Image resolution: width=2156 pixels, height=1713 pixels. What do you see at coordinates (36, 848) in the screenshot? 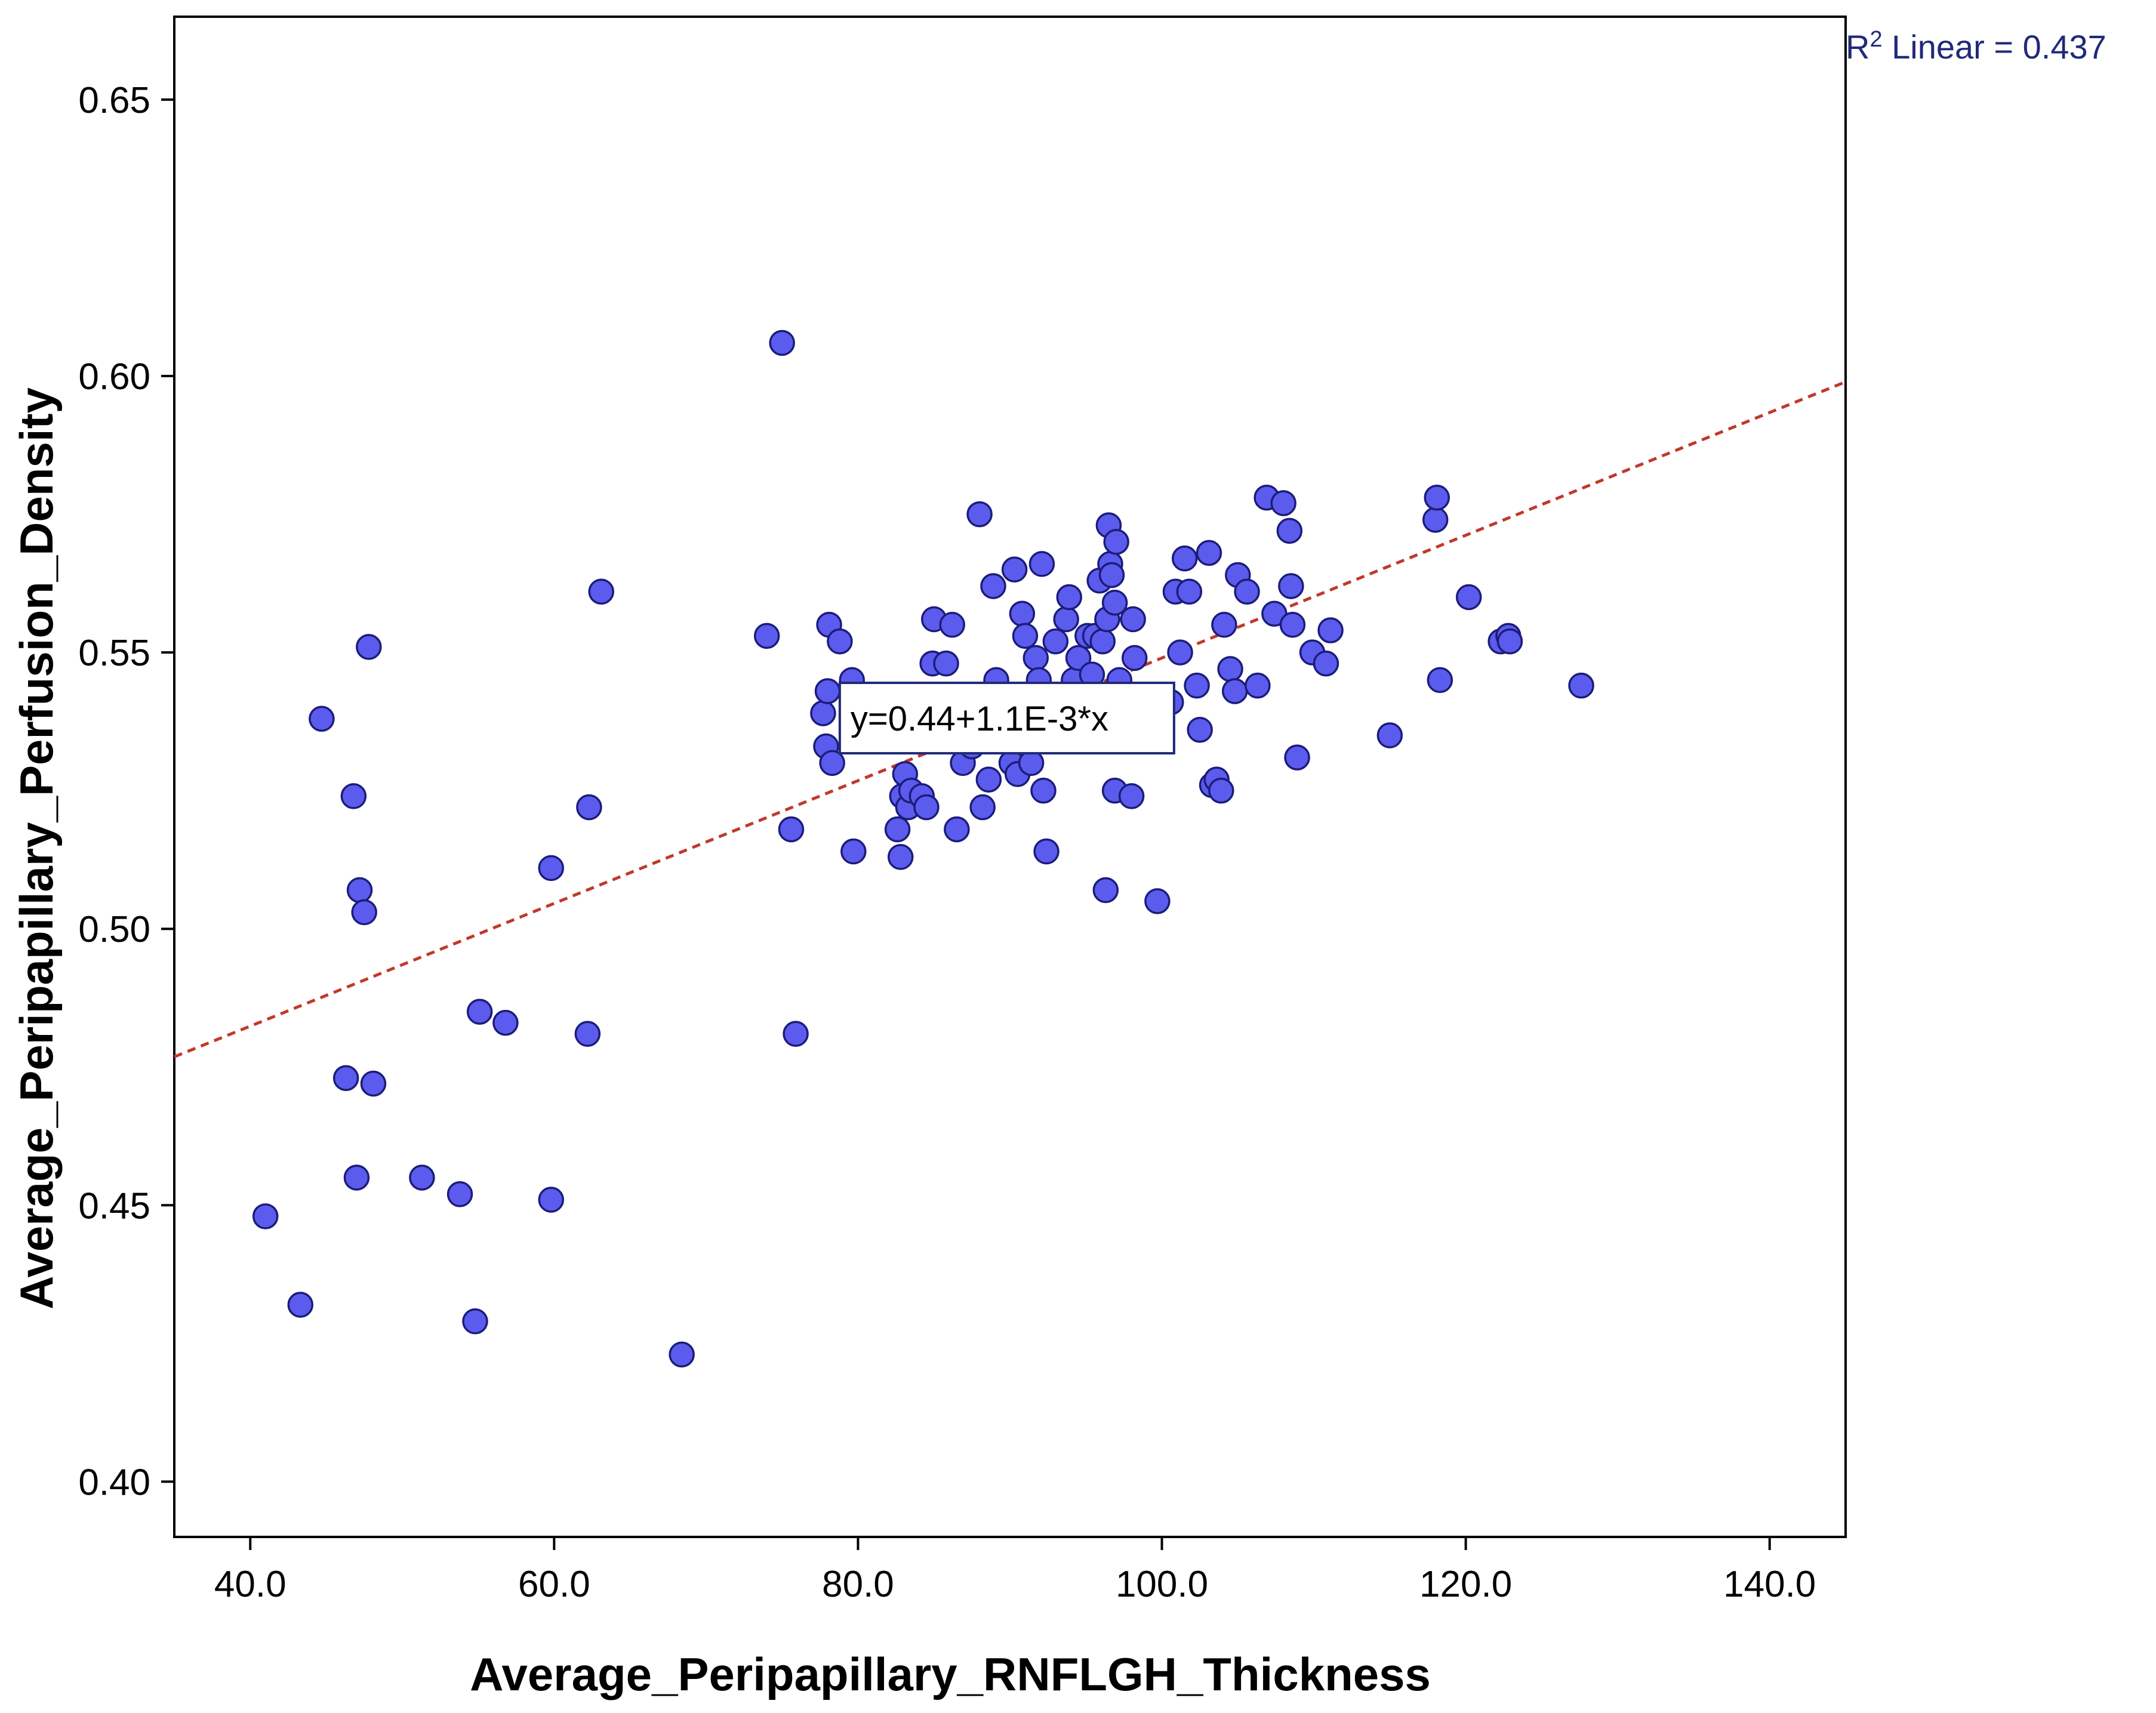
I see `y-axis-title: Average_Peripapillary_Perfusion_Density` at bounding box center [36, 848].